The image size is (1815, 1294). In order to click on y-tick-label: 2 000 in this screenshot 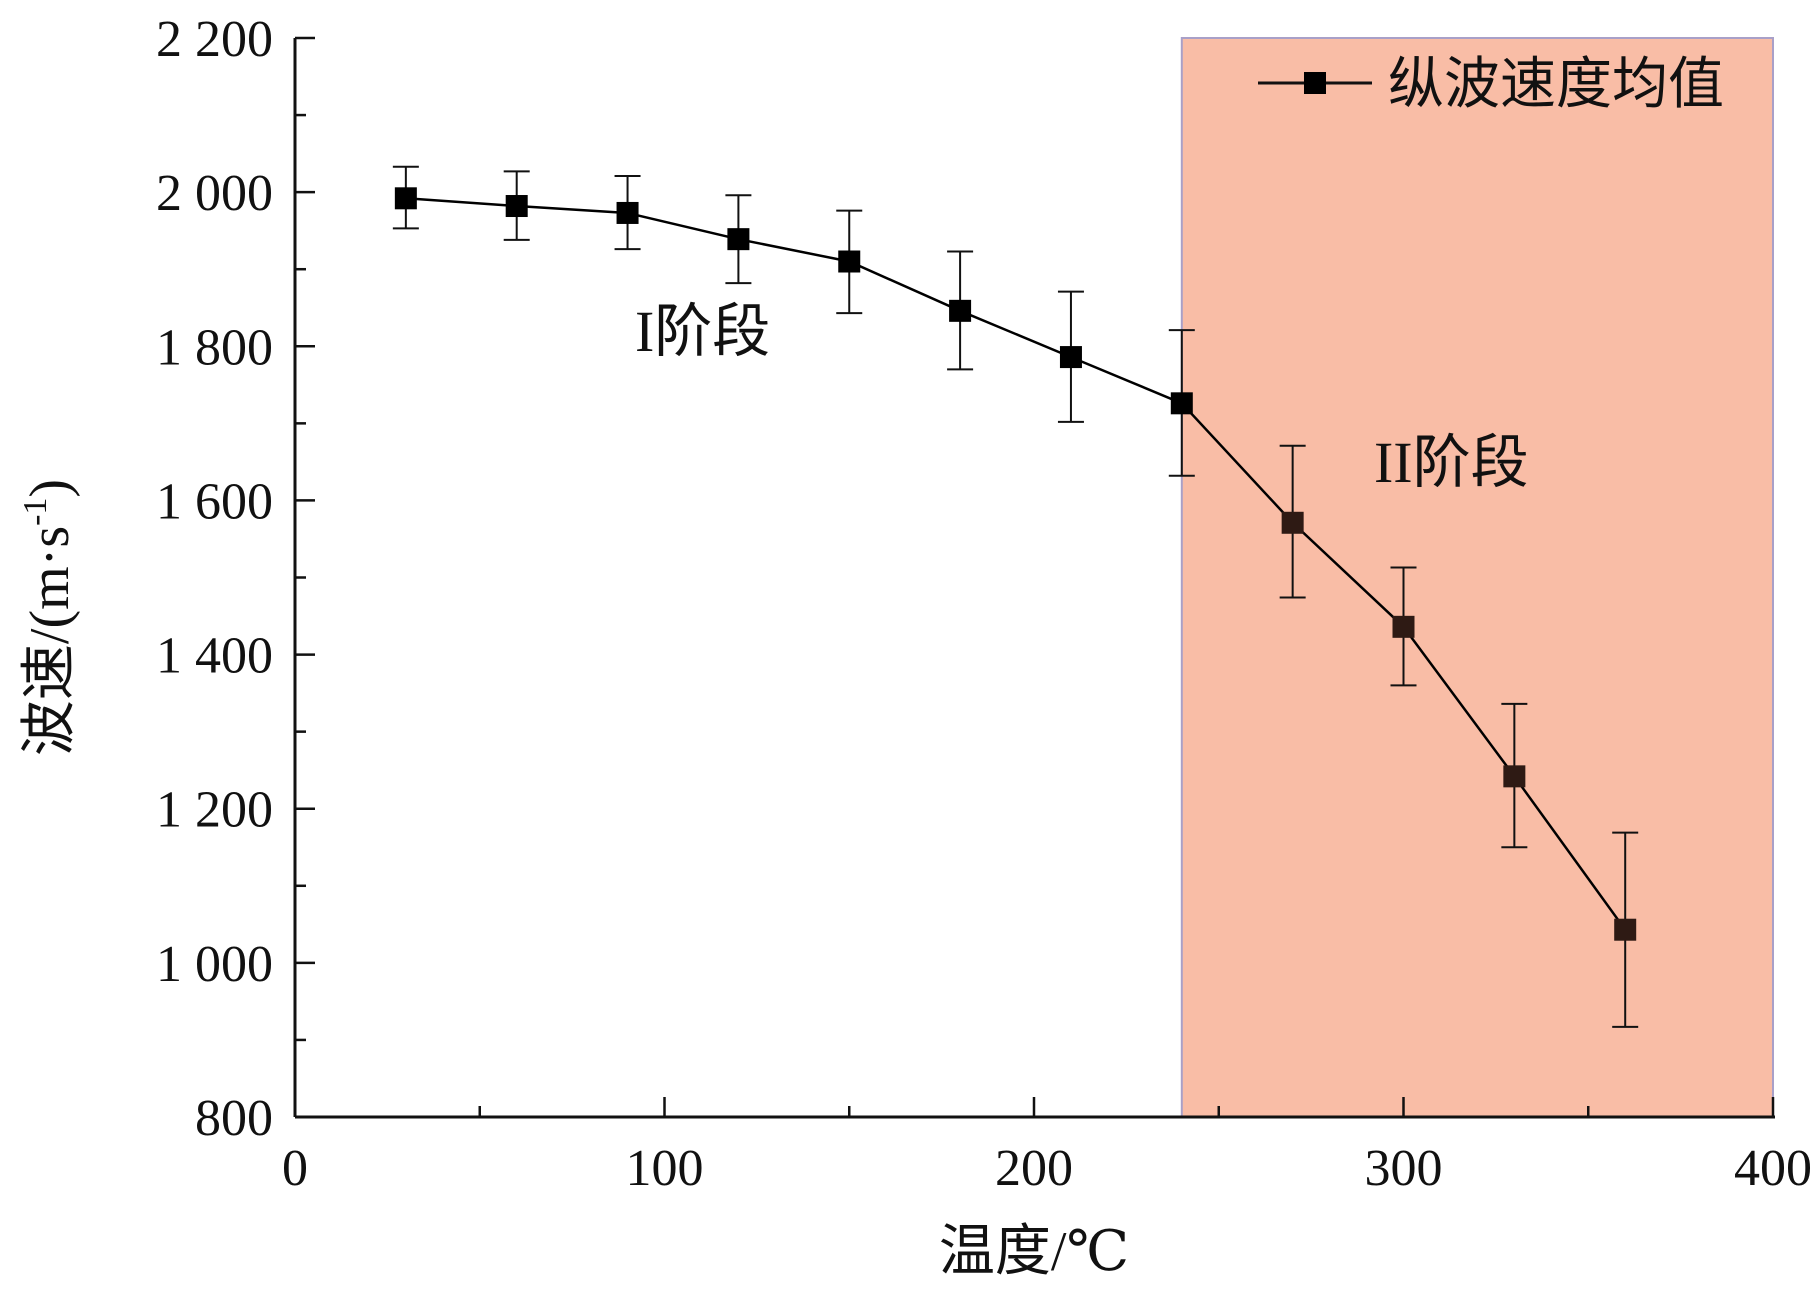, I will do `click(214, 193)`.